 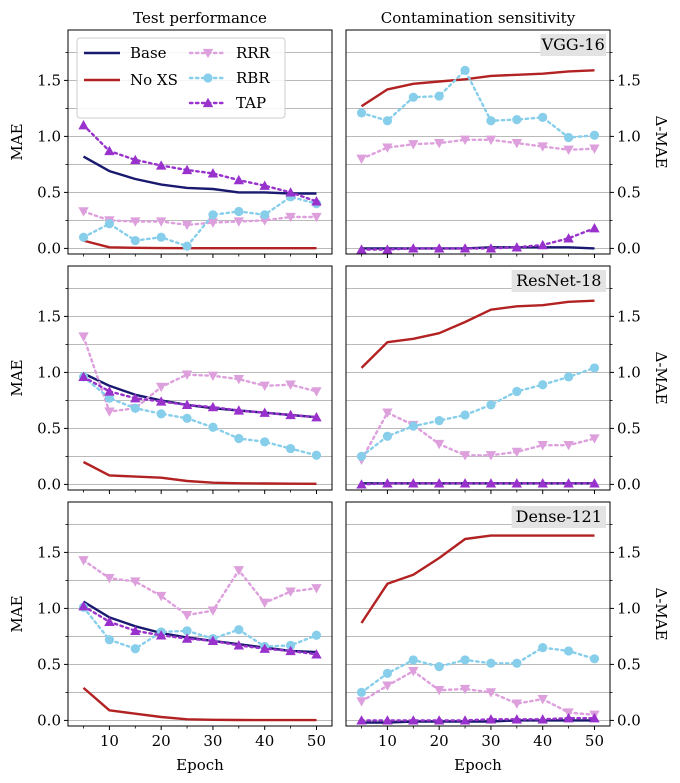 I want to click on legend-label: TAP, so click(x=251, y=103).